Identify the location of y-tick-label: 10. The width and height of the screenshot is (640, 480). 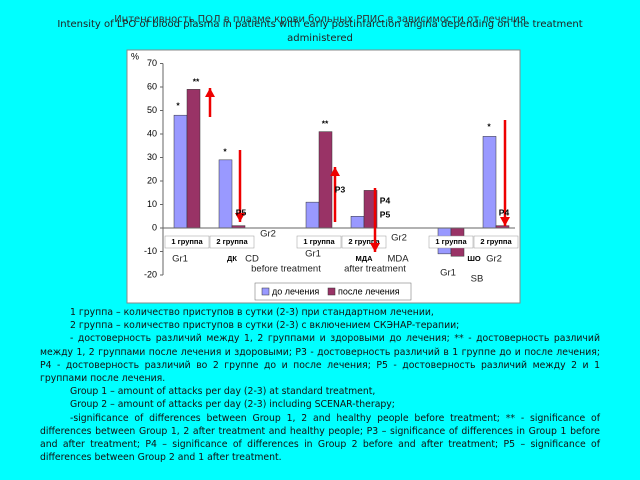
(152, 204).